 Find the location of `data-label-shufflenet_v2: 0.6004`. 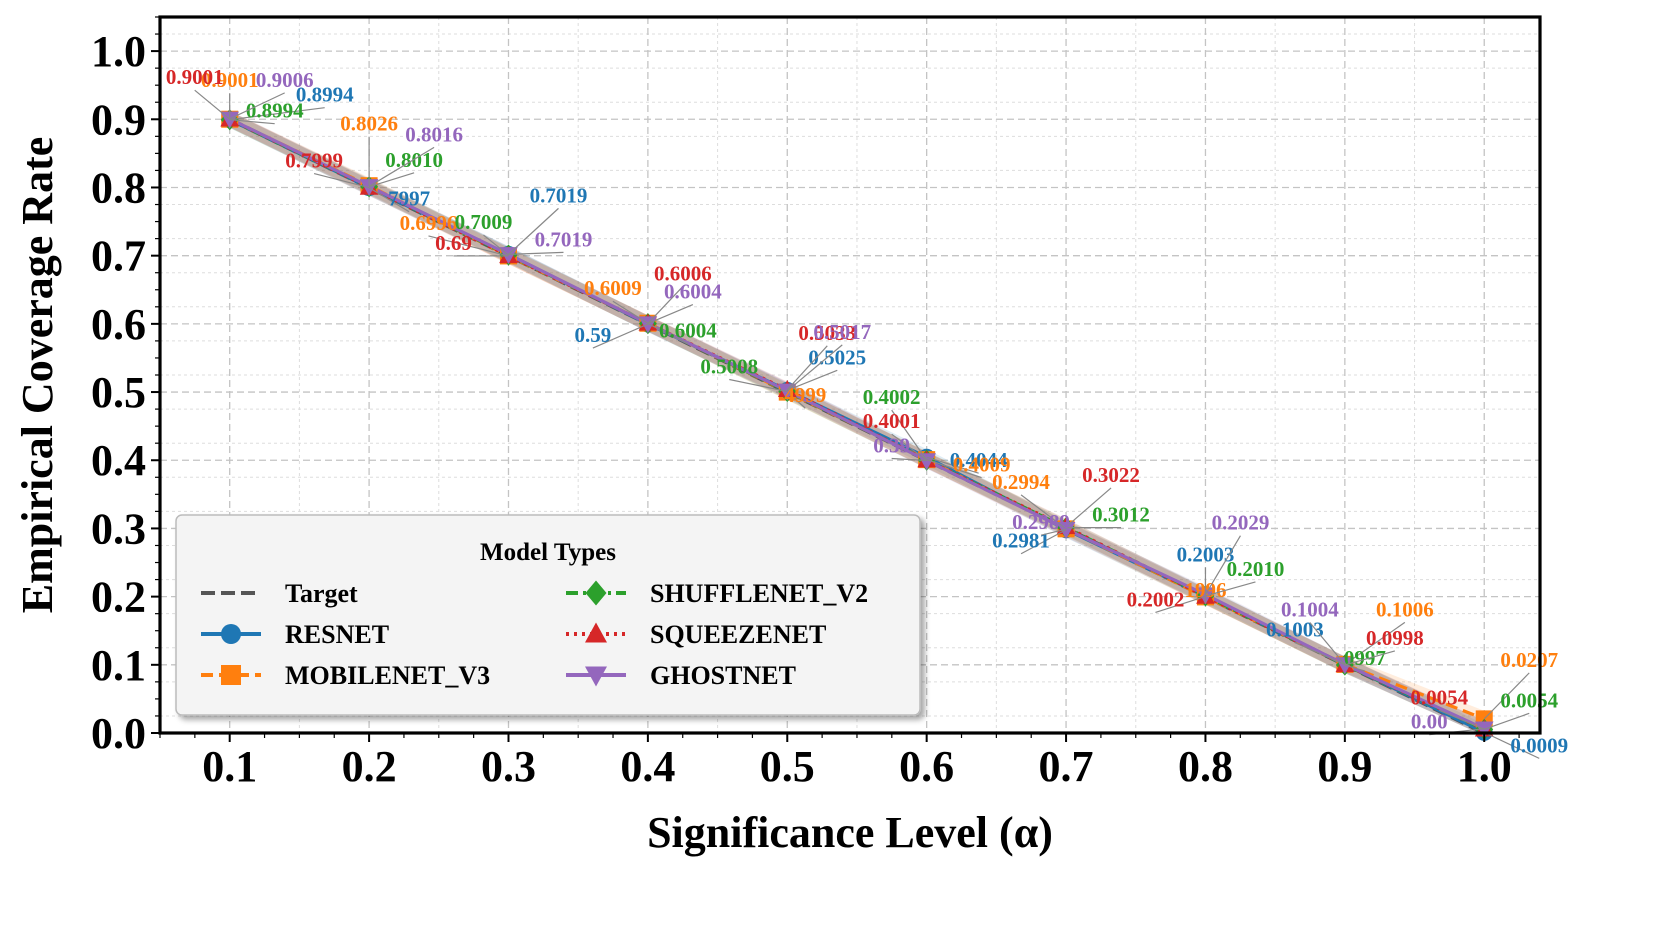

data-label-shufflenet_v2: 0.6004 is located at coordinates (688, 331).